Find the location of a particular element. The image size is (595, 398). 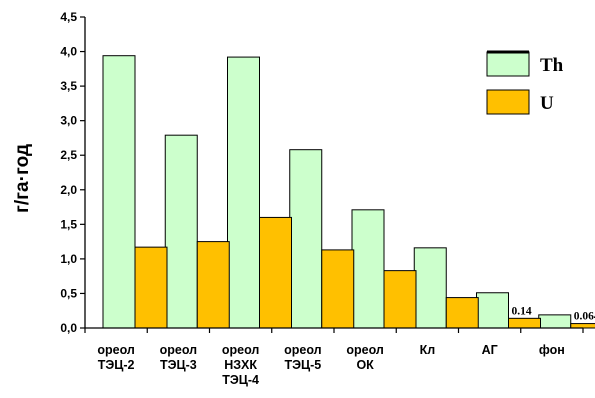

y-tick-label-6: 3,0 is located at coordinates (68, 121).